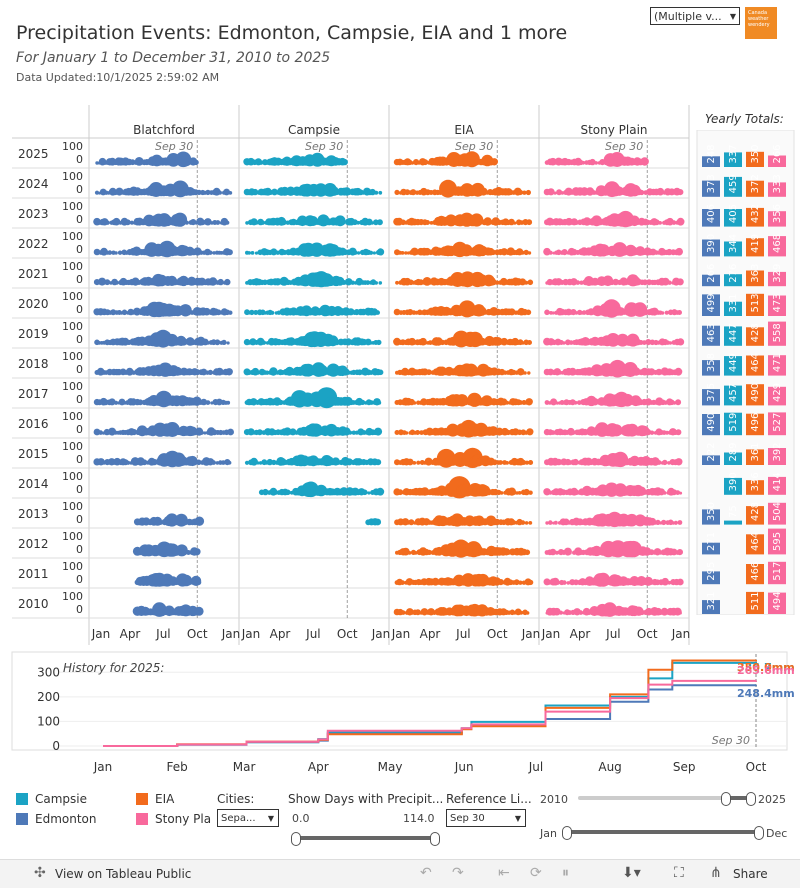 Image resolution: width=800 pixels, height=888 pixels. I want to click on legend-item-stony-plain: Stony Pla, so click(173, 819).